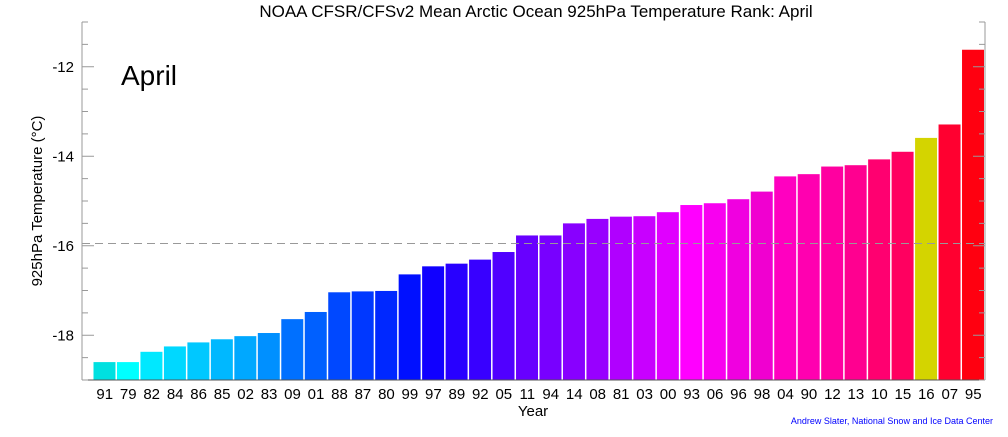 The width and height of the screenshot is (1008, 437). What do you see at coordinates (63, 156) in the screenshot?
I see `y-tick-label: -14` at bounding box center [63, 156].